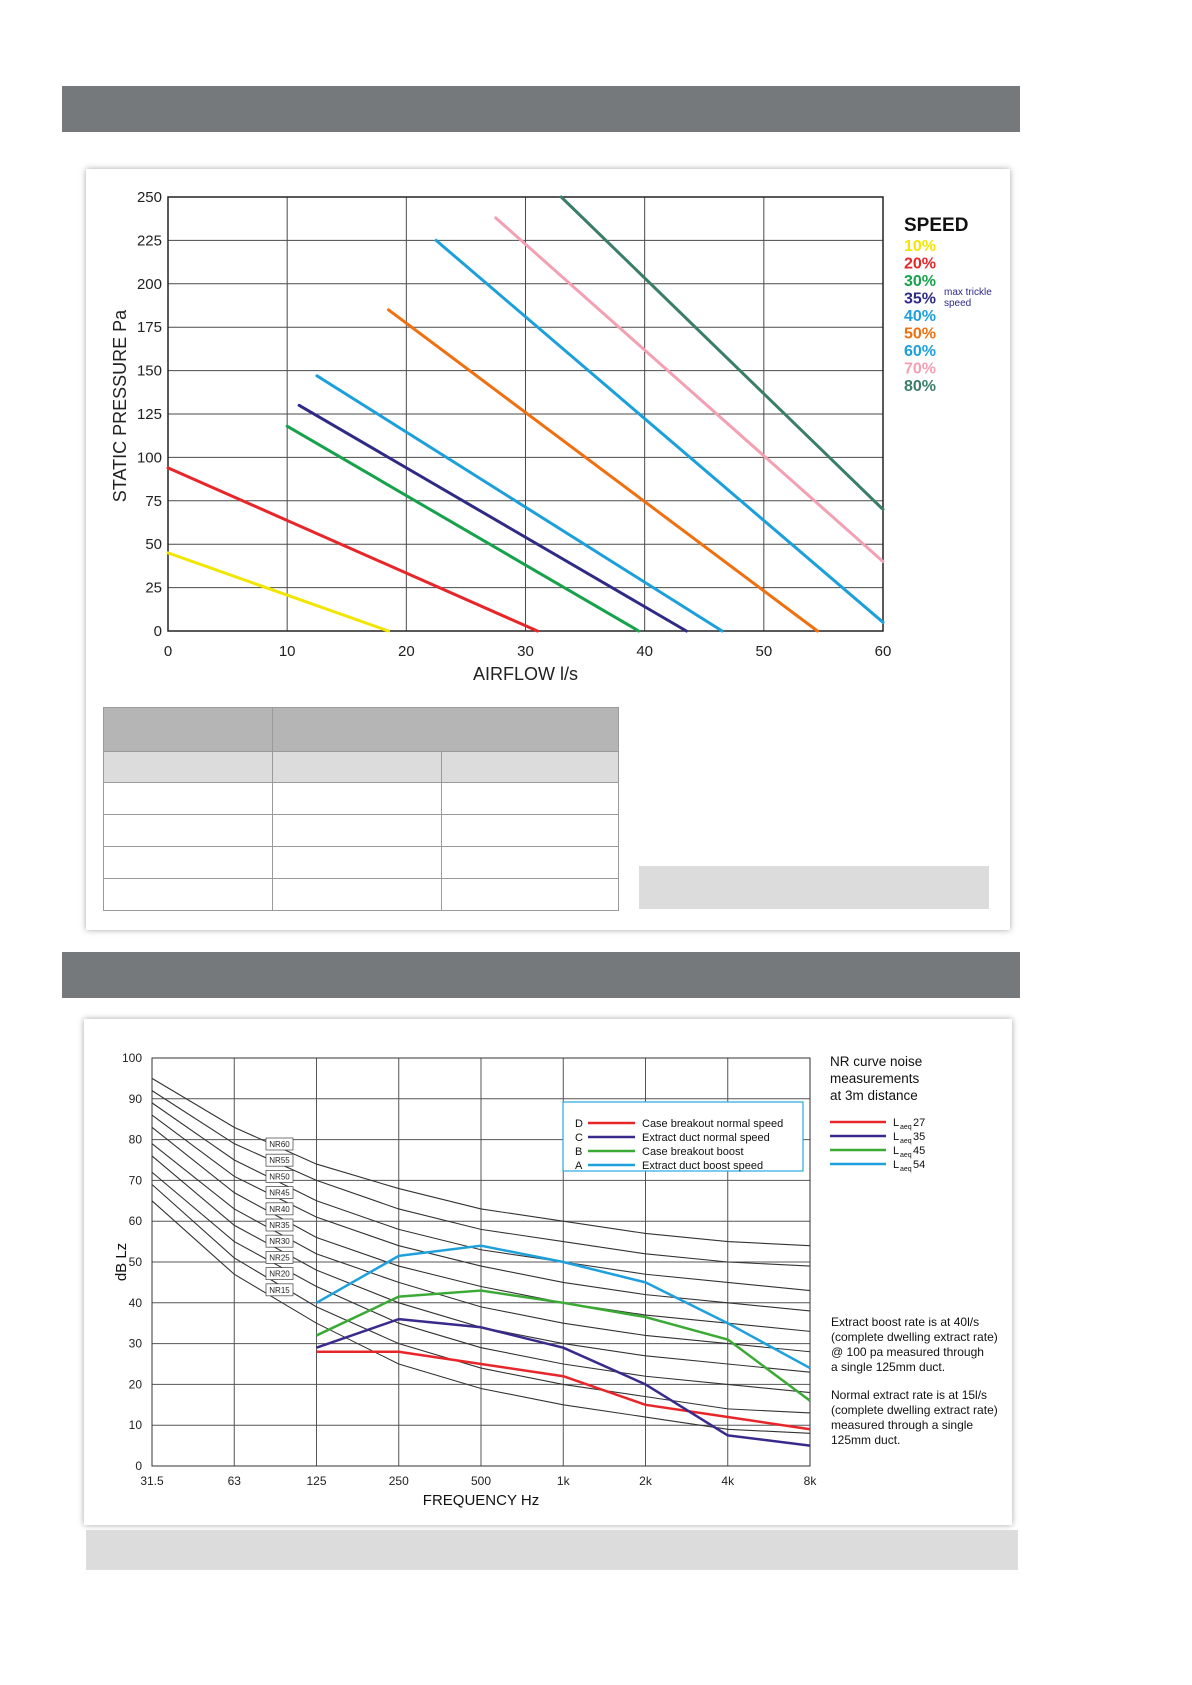 This screenshot has height=1685, width=1192. Describe the element at coordinates (399, 1481) in the screenshot. I see `x-tick-label: 250` at that location.